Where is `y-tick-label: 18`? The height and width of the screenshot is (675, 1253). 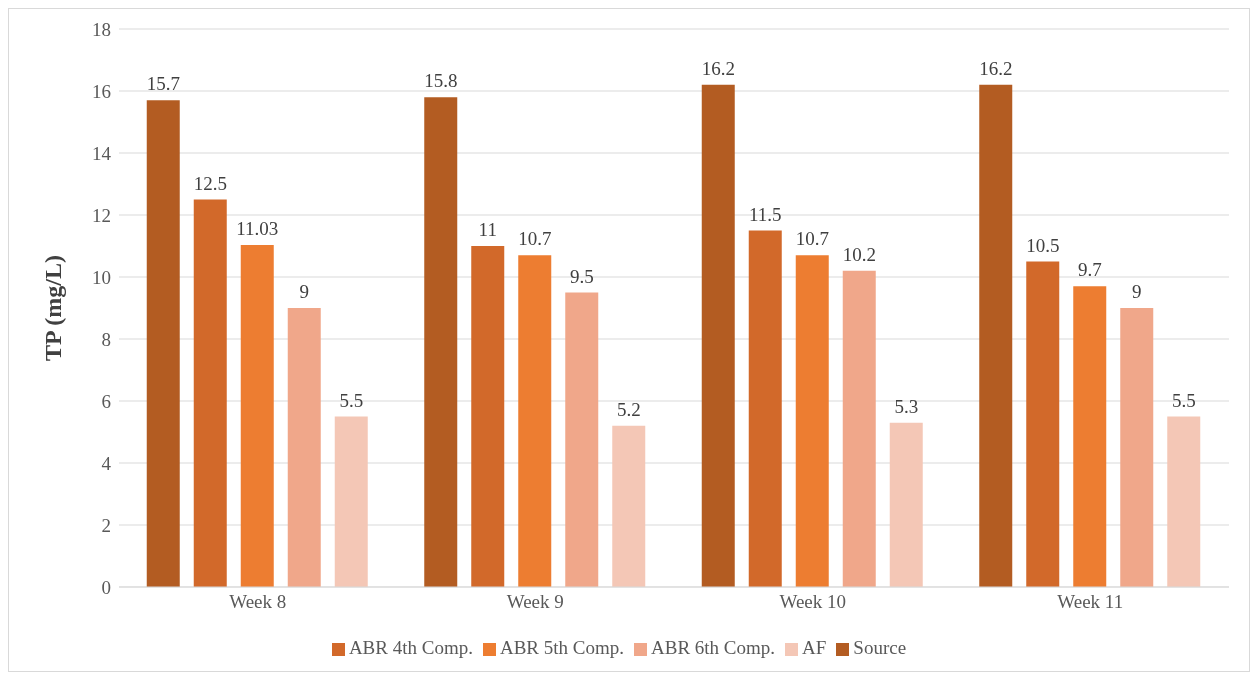
y-tick-label: 18 is located at coordinates (101, 29).